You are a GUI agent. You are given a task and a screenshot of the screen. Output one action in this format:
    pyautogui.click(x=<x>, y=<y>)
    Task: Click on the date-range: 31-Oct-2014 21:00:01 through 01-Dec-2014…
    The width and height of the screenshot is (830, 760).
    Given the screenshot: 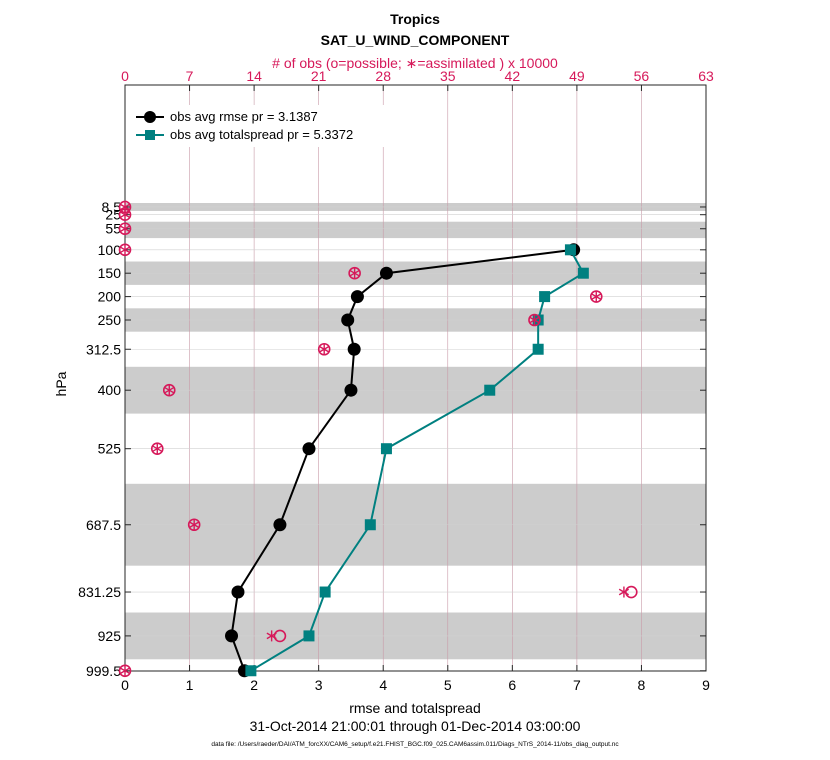 What is the action you would take?
    pyautogui.click(x=415, y=726)
    